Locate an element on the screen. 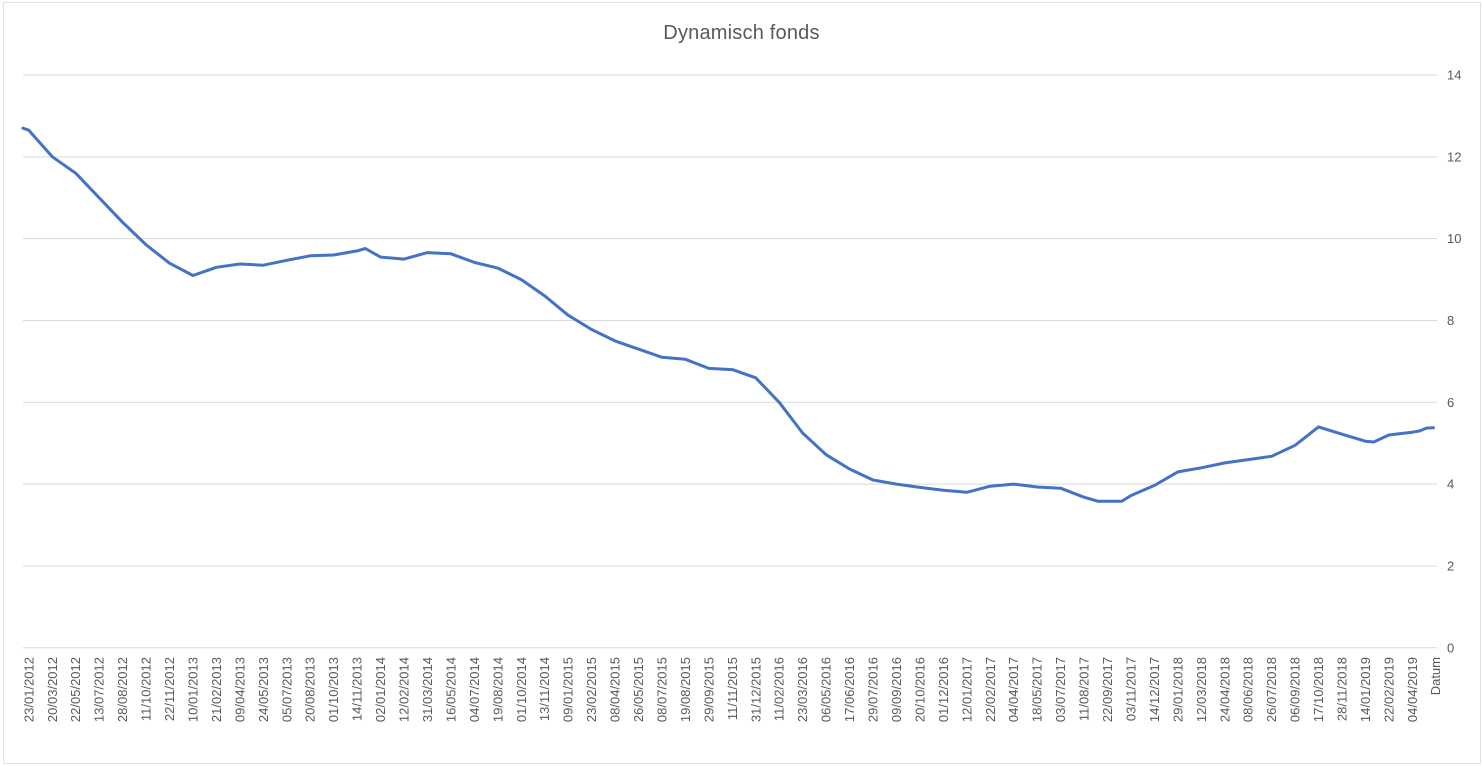 The image size is (1483, 766). x-tick-label: 05/07/2013 is located at coordinates (286, 689).